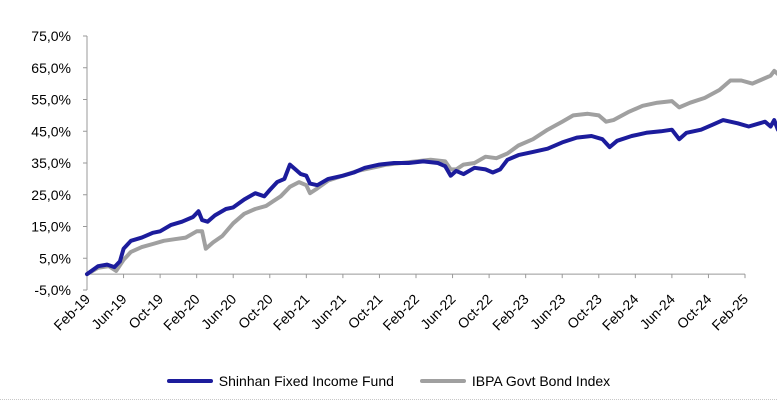  I want to click on x-tick-label: Jun-19, so click(109, 312).